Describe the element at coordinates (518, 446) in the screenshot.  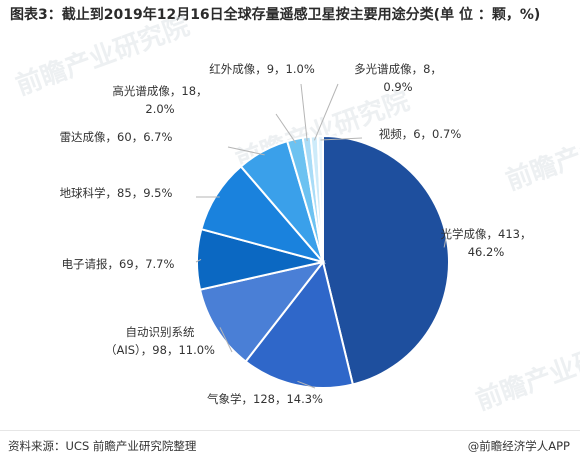
I see `brand-credit: @前瞻经济学人APP` at that location.